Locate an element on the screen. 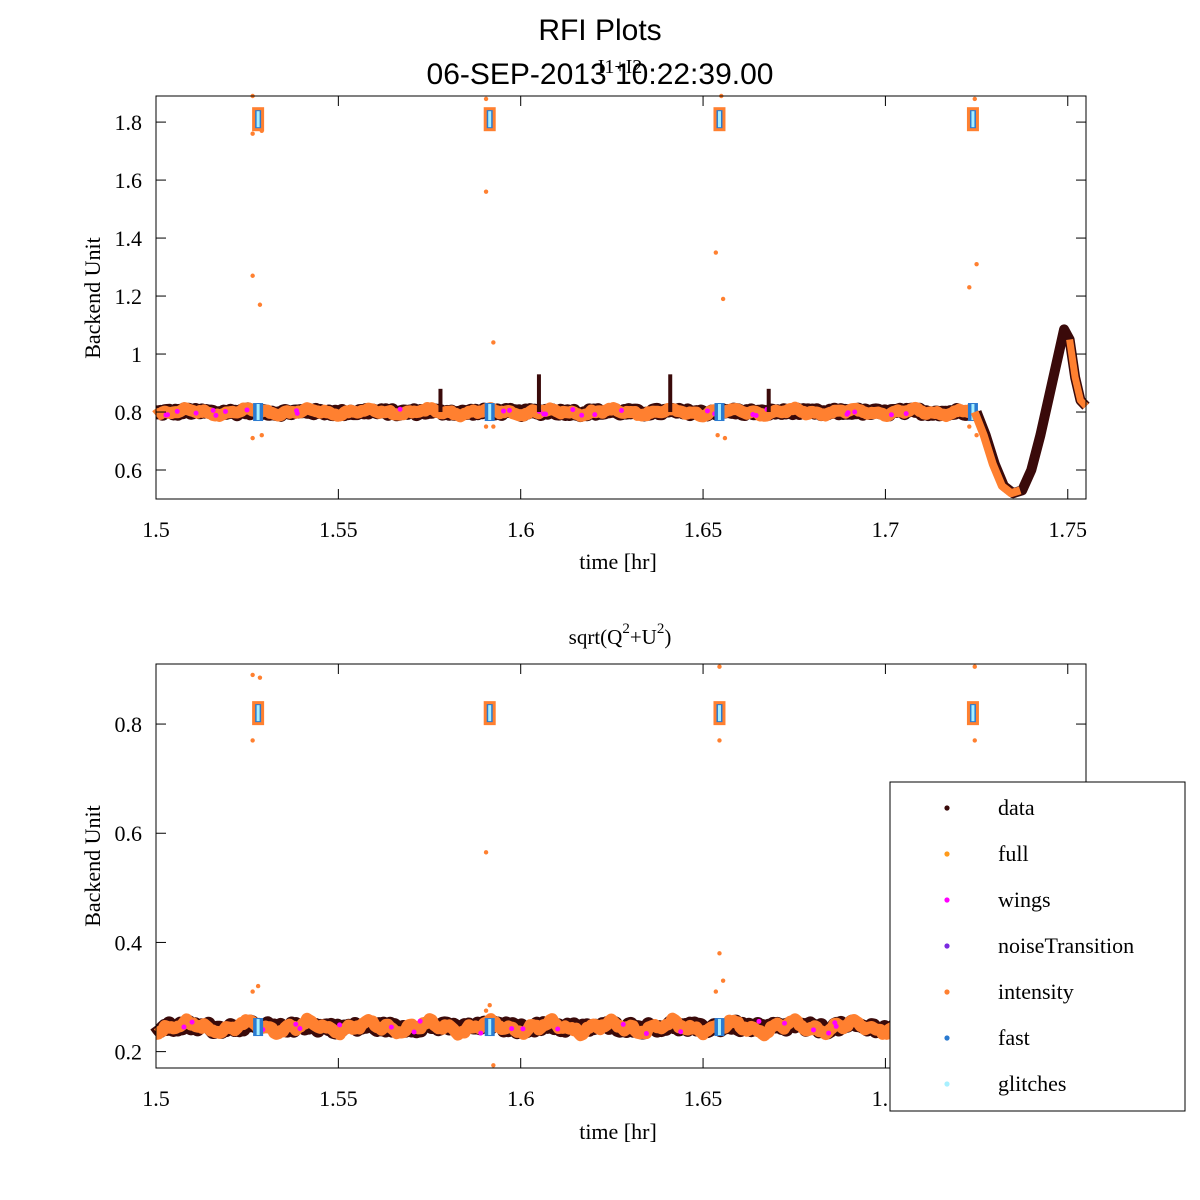 Image resolution: width=1200 pixels, height=1200 pixels. top-xtick-label: 1.55 is located at coordinates (338, 529).